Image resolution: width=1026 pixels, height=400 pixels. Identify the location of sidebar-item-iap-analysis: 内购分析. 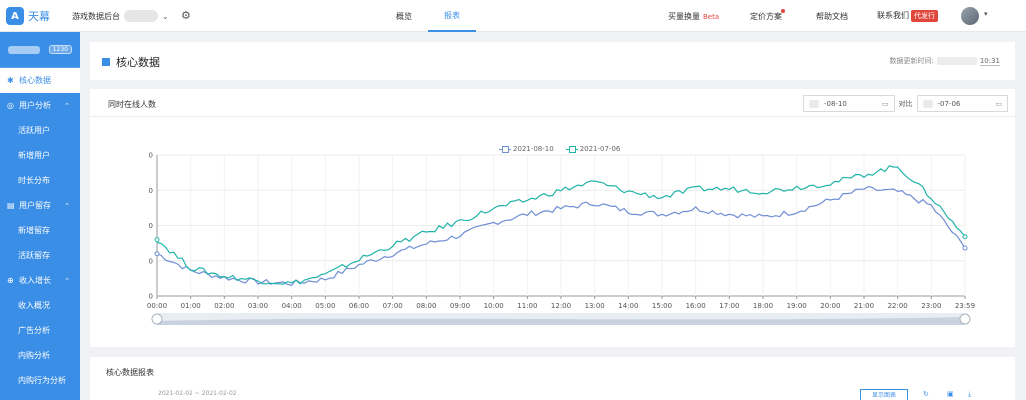
(40, 355).